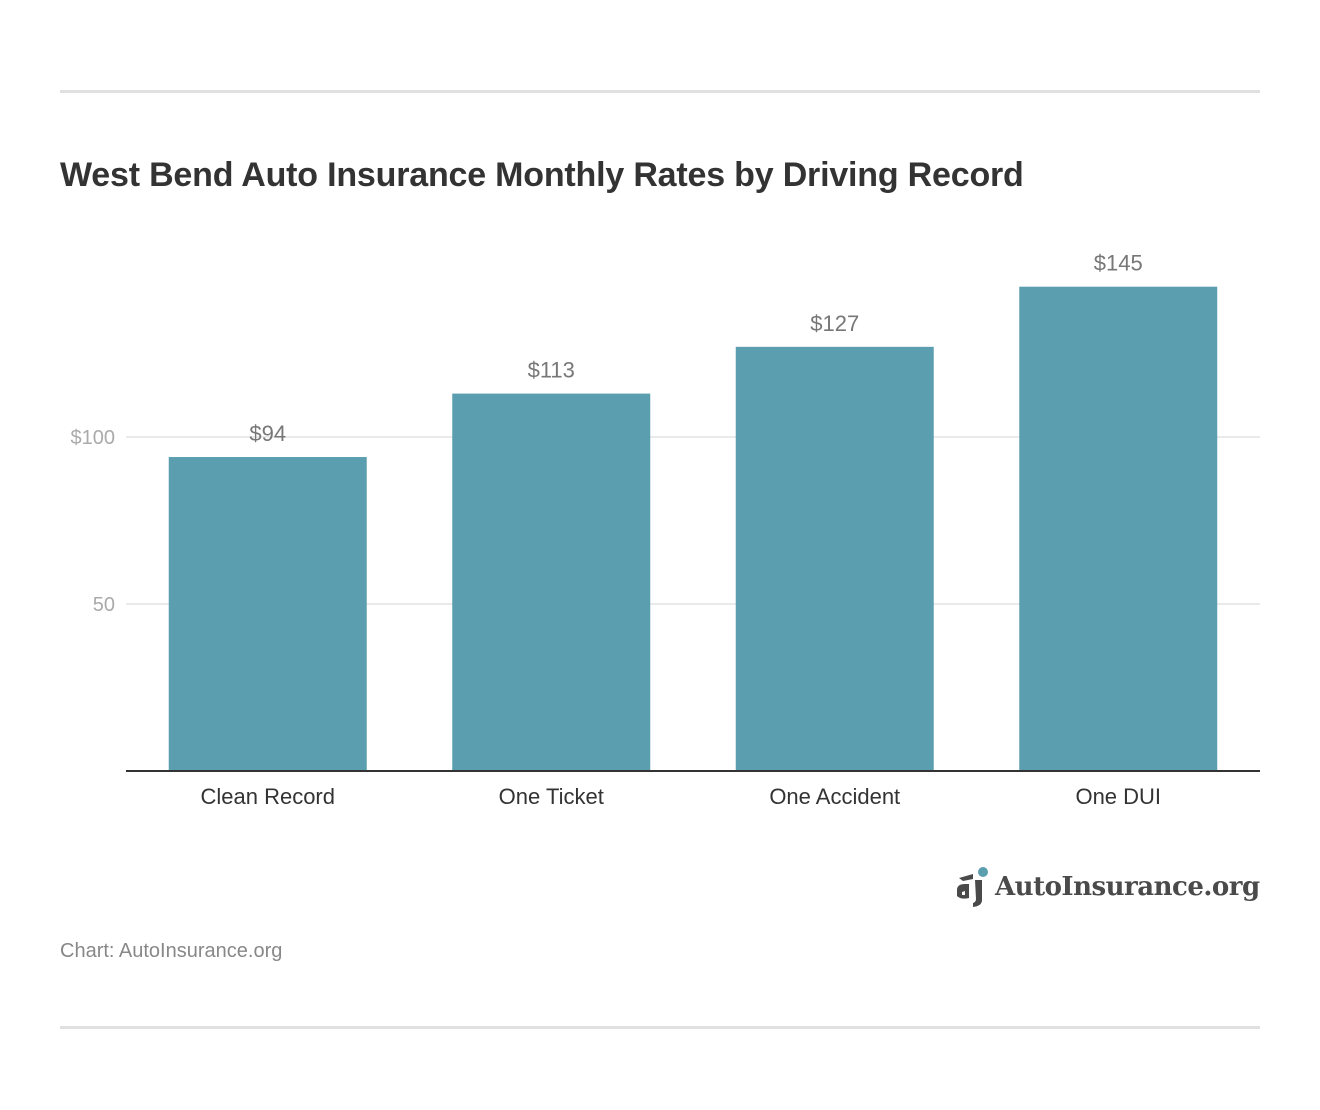 This screenshot has height=1110, width=1320. I want to click on data-label: $145, so click(1118, 263).